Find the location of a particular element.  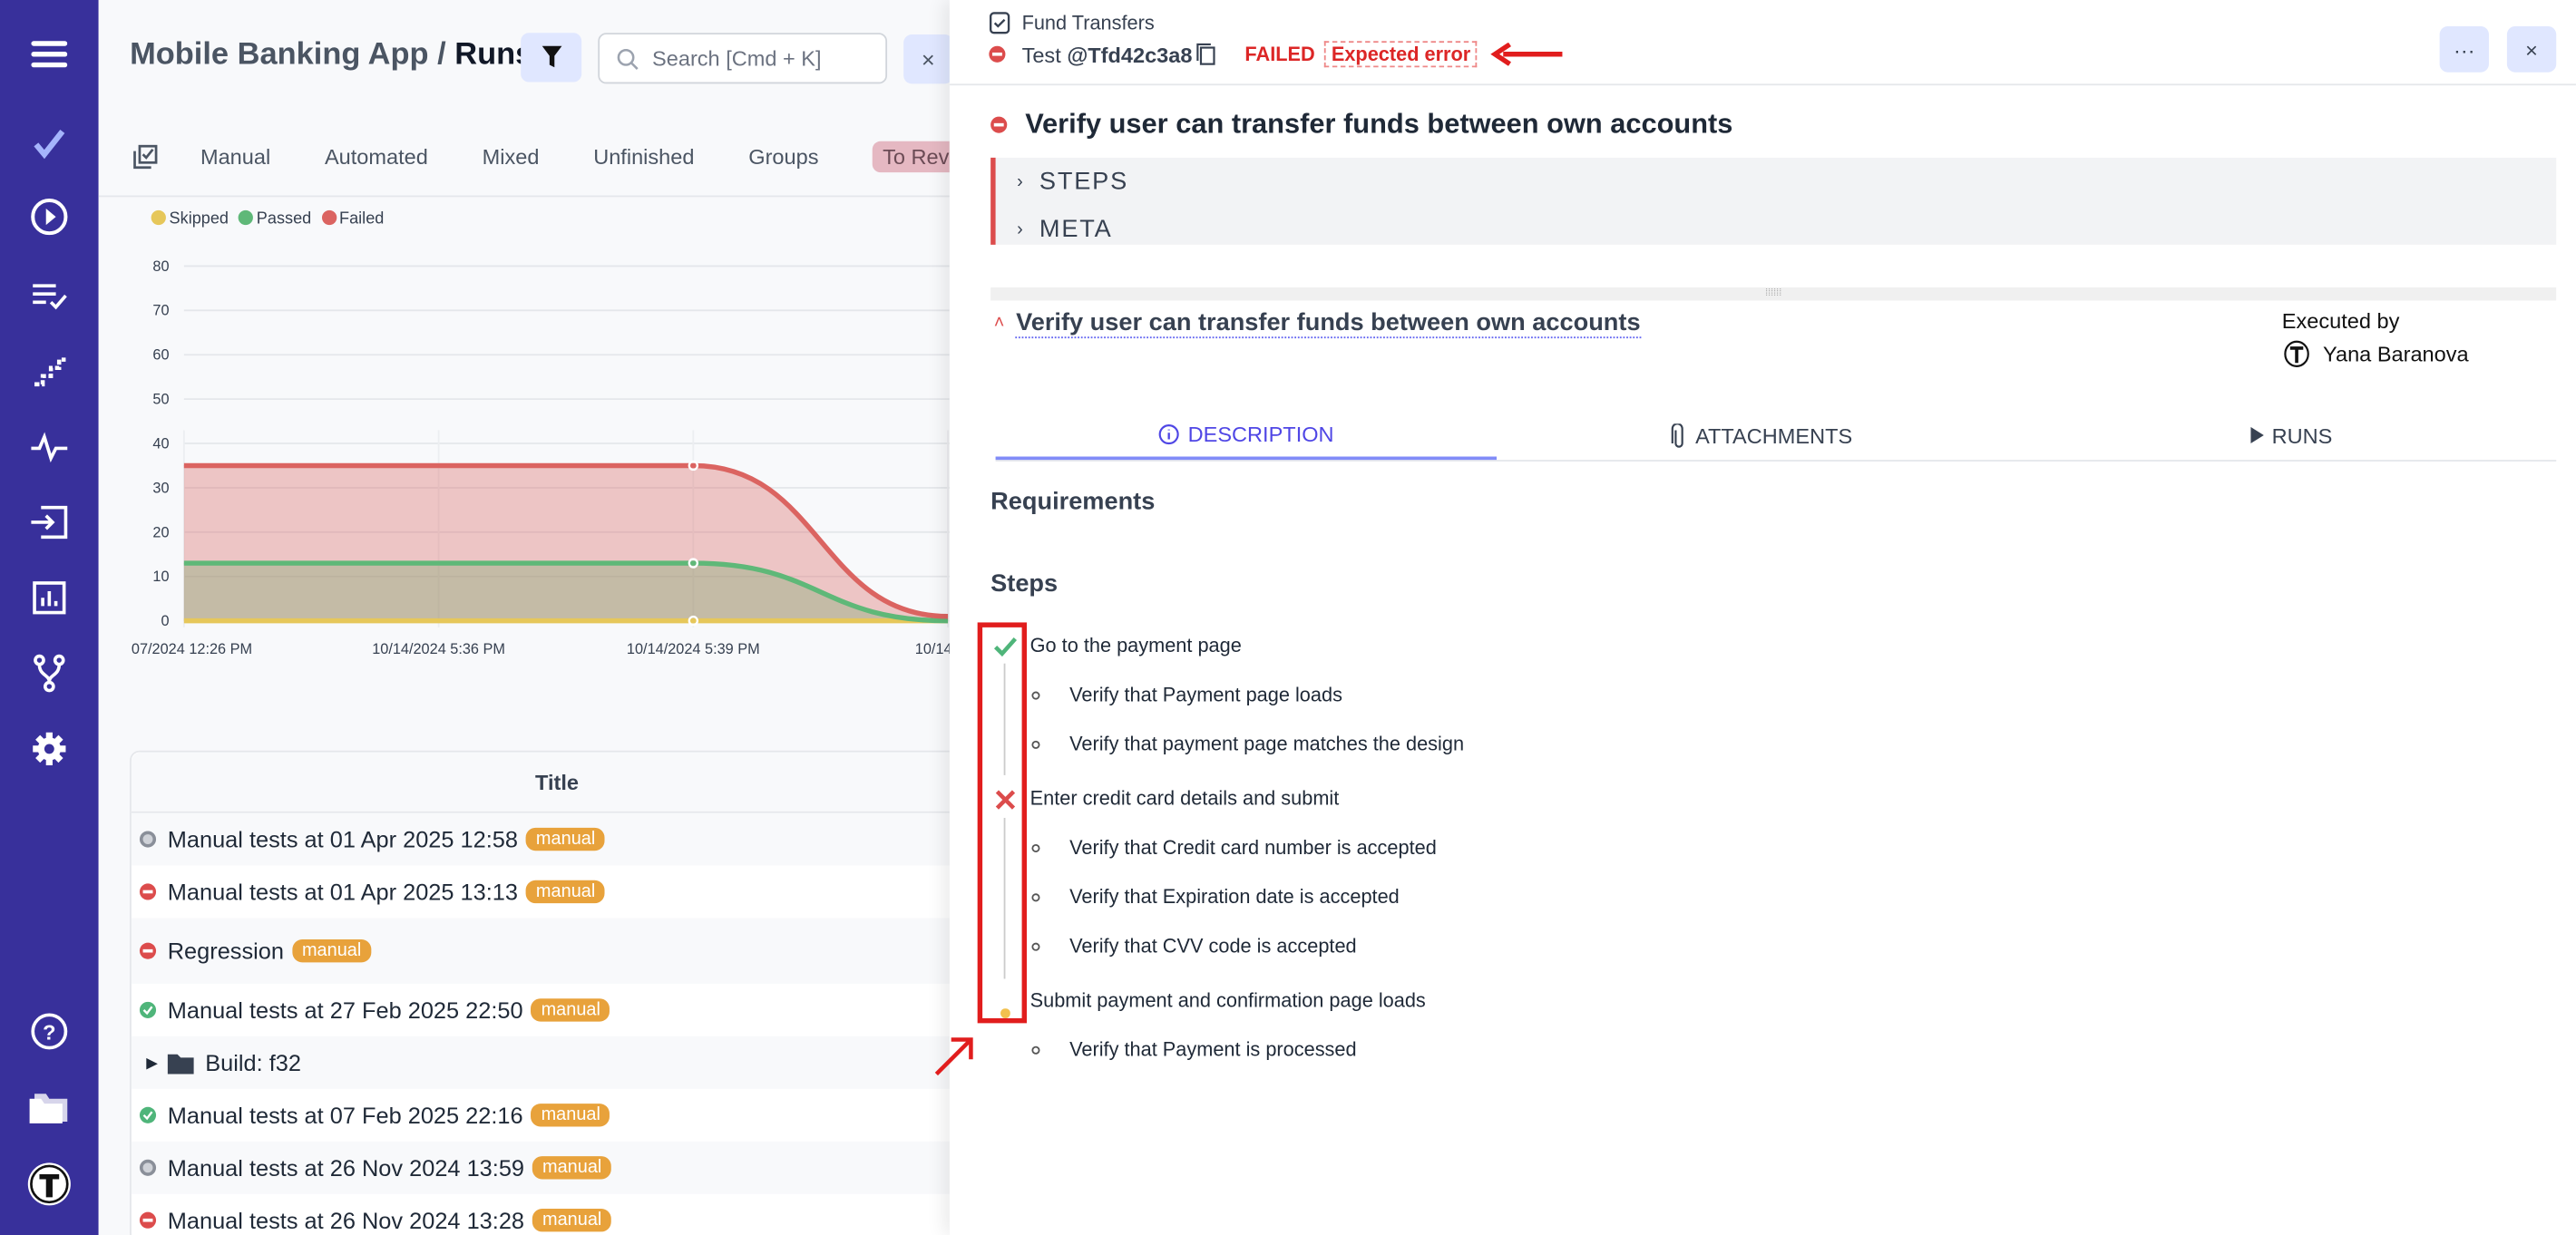

filter-icon is located at coordinates (551, 56).